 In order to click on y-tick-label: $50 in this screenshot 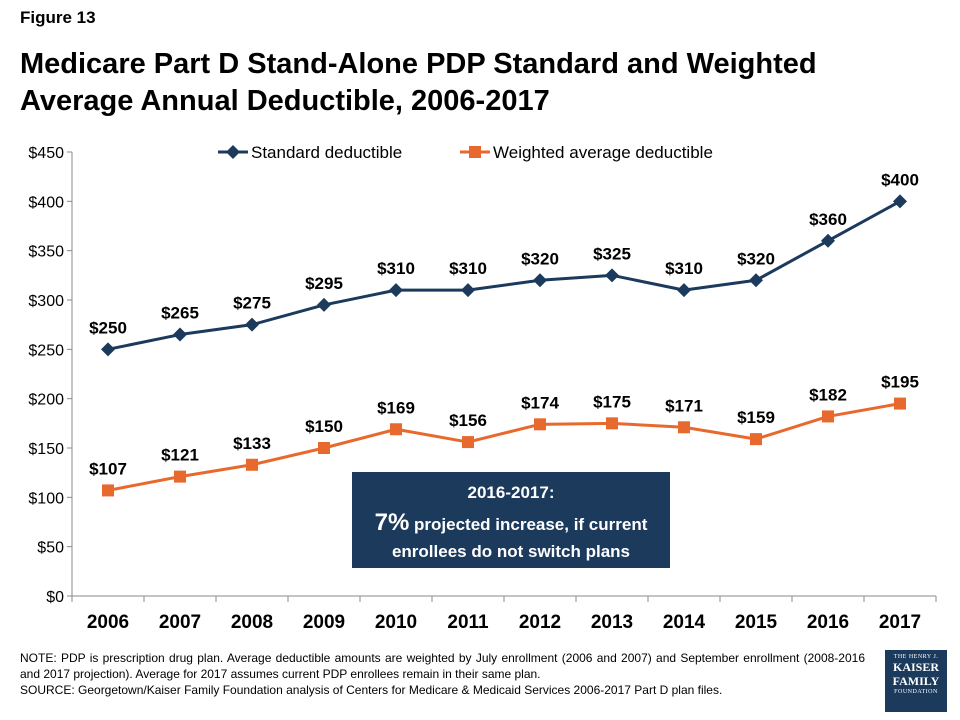, I will do `click(50, 548)`.